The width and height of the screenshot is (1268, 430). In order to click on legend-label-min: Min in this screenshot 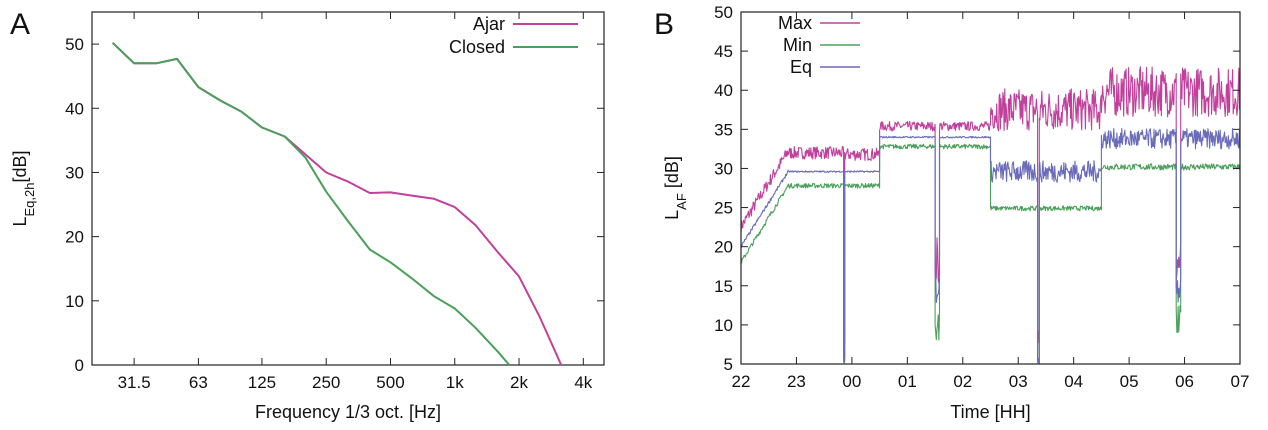, I will do `click(797, 45)`.